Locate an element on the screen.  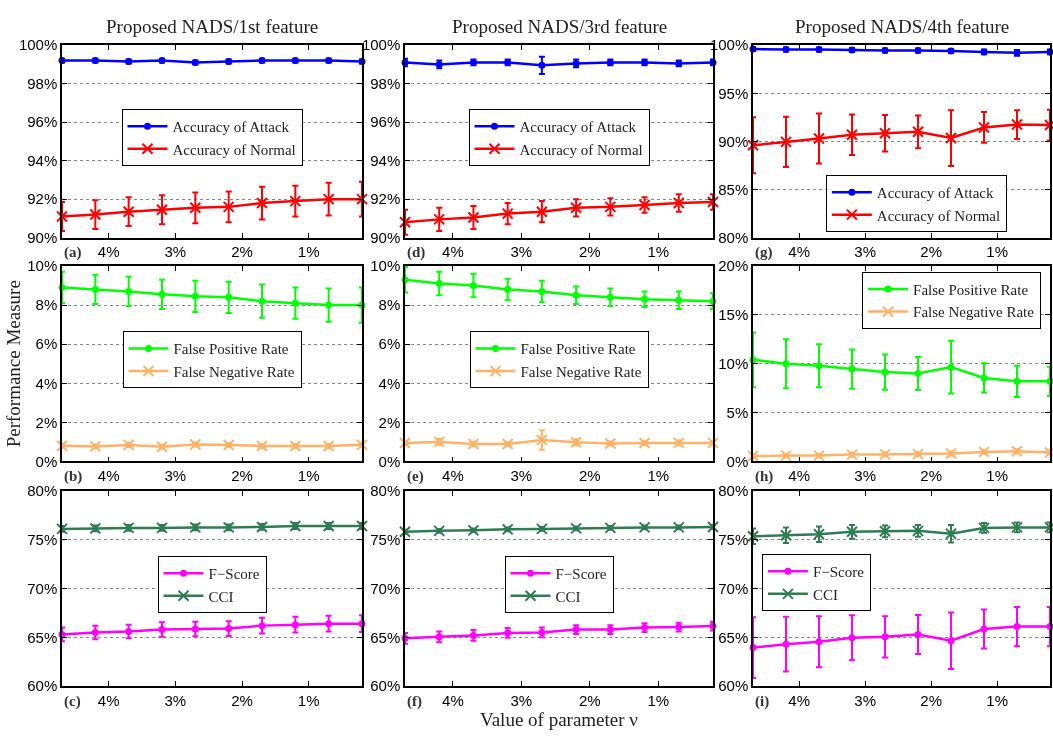
y-tick-label: 95% is located at coordinates (733, 93).